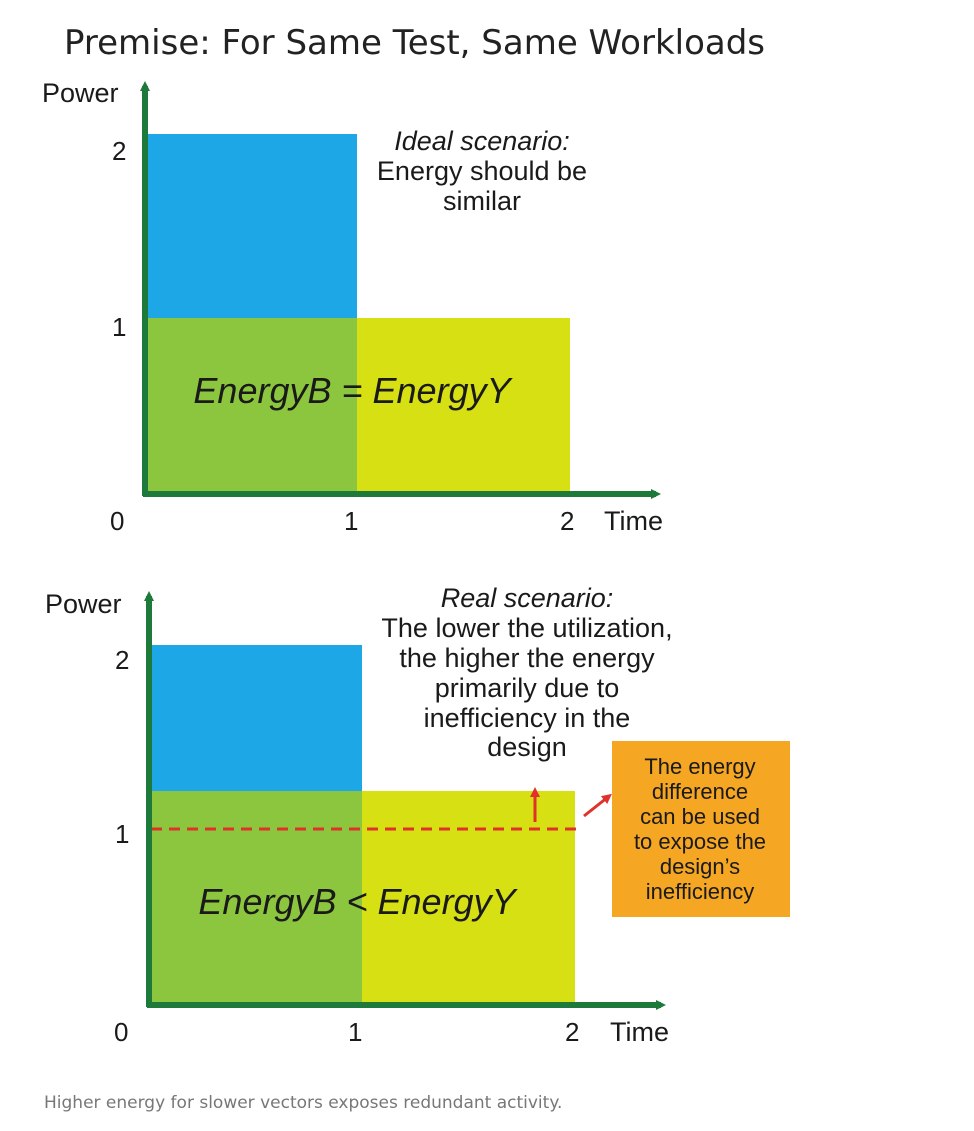 Image resolution: width=974 pixels, height=1131 pixels. What do you see at coordinates (121, 1032) in the screenshot?
I see `bottom-origin-label: 0` at bounding box center [121, 1032].